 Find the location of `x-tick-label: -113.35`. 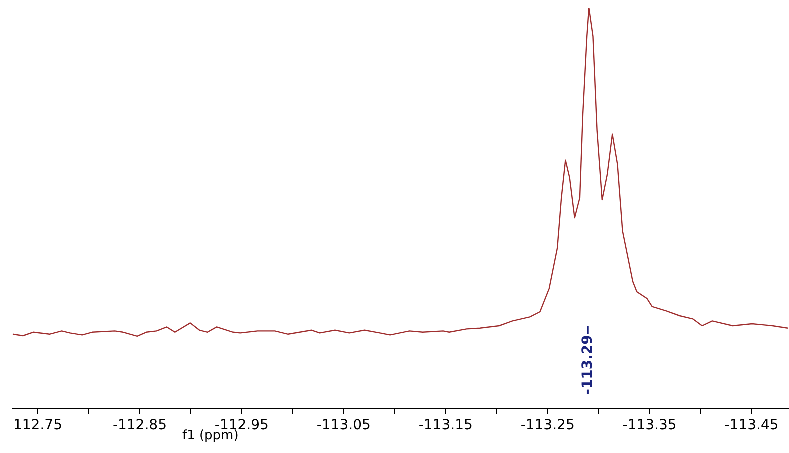

x-tick-label: -113.35 is located at coordinates (649, 426).